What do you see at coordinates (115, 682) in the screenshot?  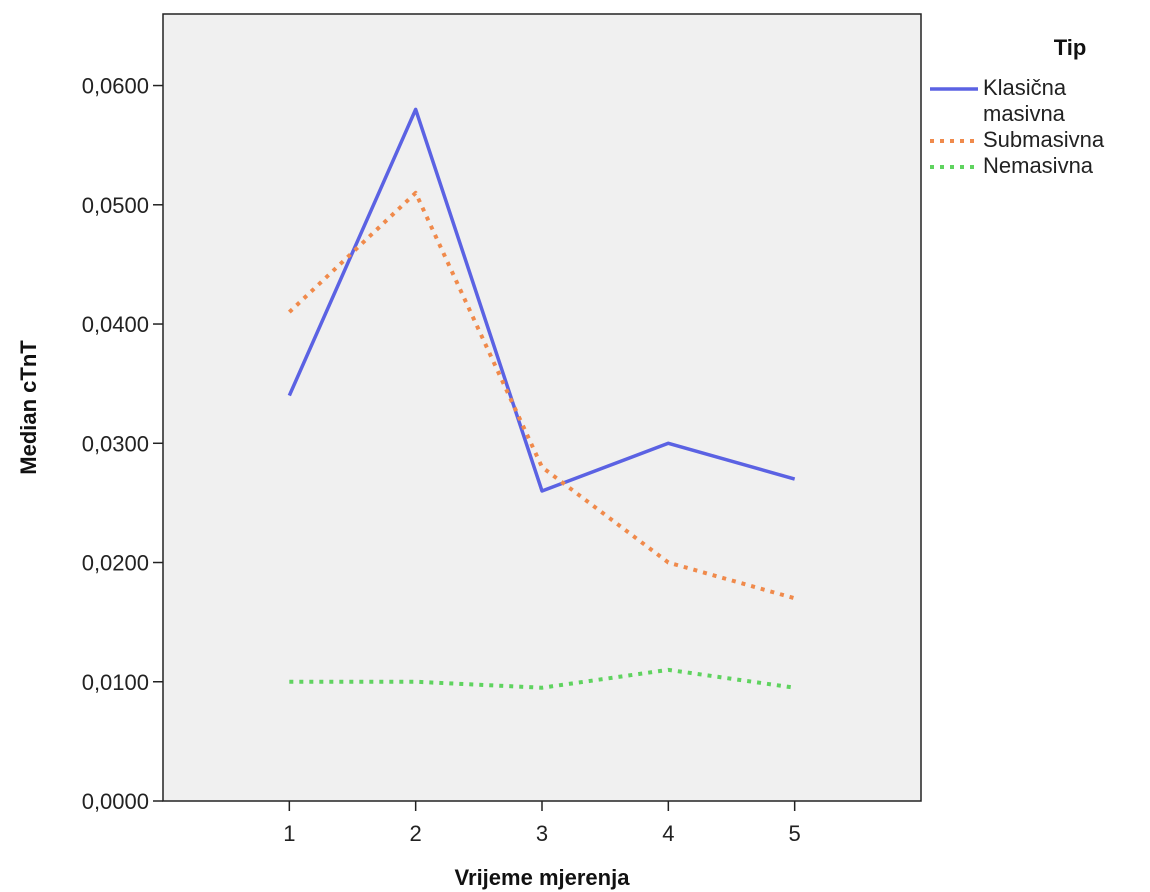 I see `y-tick-label: 0,0100` at bounding box center [115, 682].